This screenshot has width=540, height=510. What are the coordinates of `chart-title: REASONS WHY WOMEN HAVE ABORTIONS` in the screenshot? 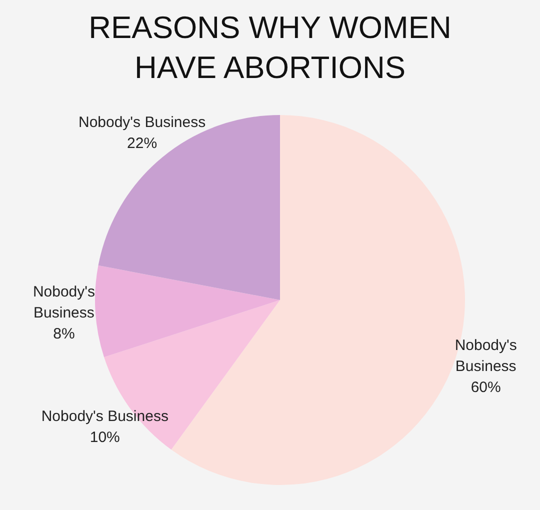 It's located at (270, 48).